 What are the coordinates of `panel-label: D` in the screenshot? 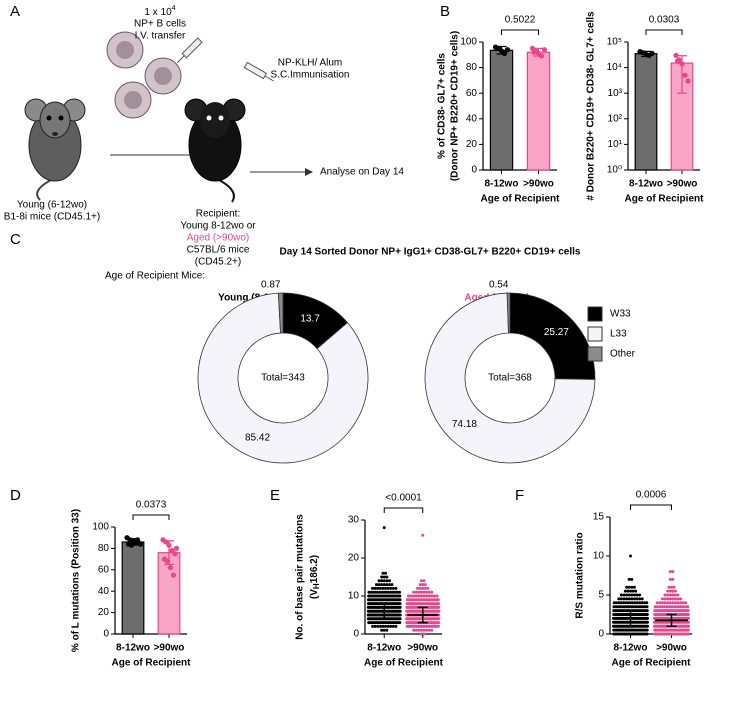 It's located at (15, 495).